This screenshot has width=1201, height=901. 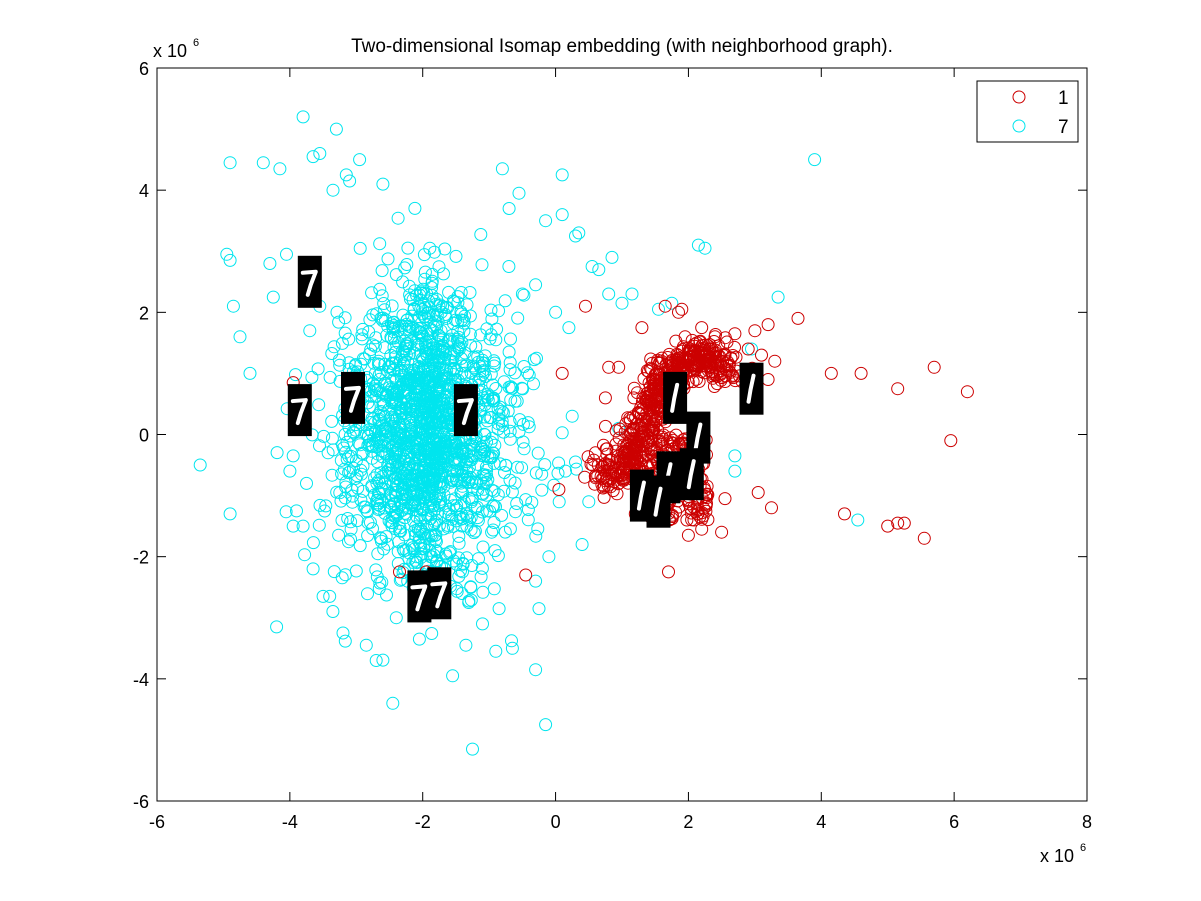 I want to click on x-tick-label: 6, so click(x=954, y=822).